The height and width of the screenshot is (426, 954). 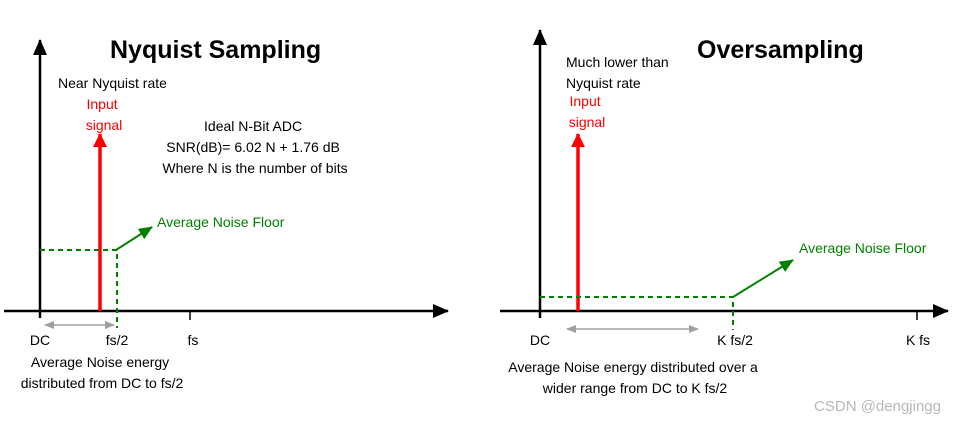 I want to click on right-noise-floor, so click(x=637, y=313).